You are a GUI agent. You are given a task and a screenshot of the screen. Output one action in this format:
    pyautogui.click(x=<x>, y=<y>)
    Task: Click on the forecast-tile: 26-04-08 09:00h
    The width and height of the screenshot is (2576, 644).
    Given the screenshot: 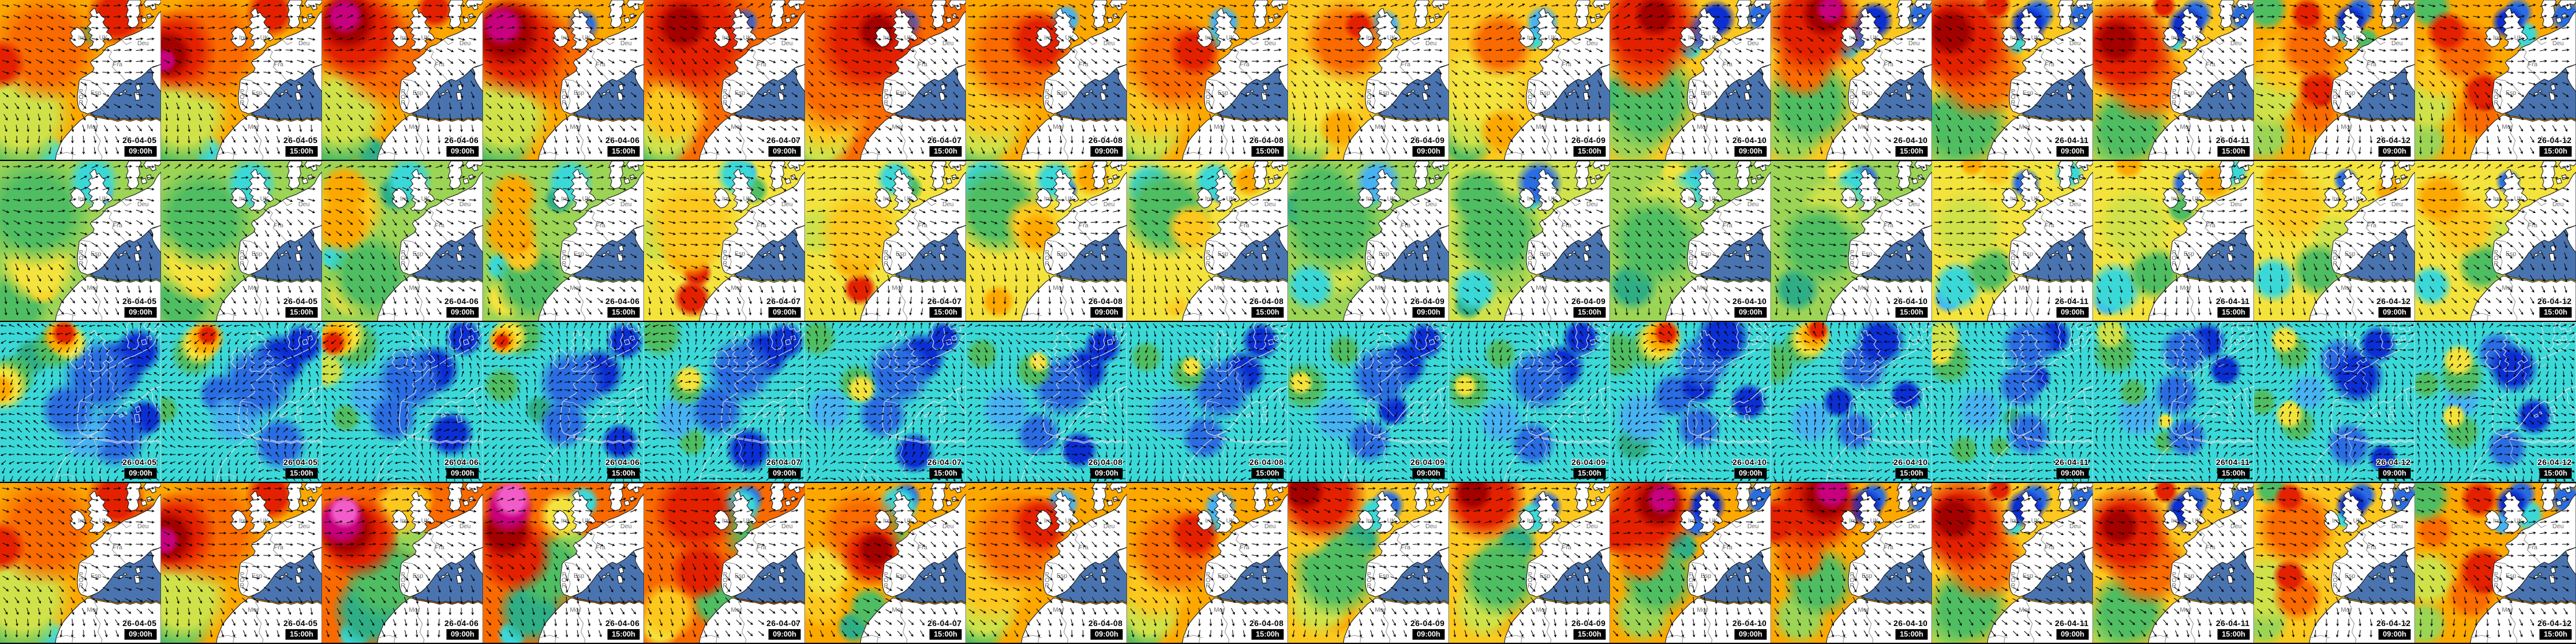 What is the action you would take?
    pyautogui.click(x=1046, y=402)
    